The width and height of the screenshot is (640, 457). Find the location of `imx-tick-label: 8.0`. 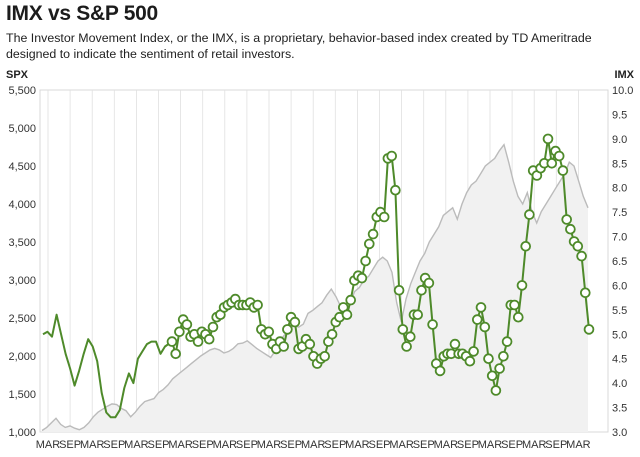

imx-tick-label: 8.0 is located at coordinates (619, 189).